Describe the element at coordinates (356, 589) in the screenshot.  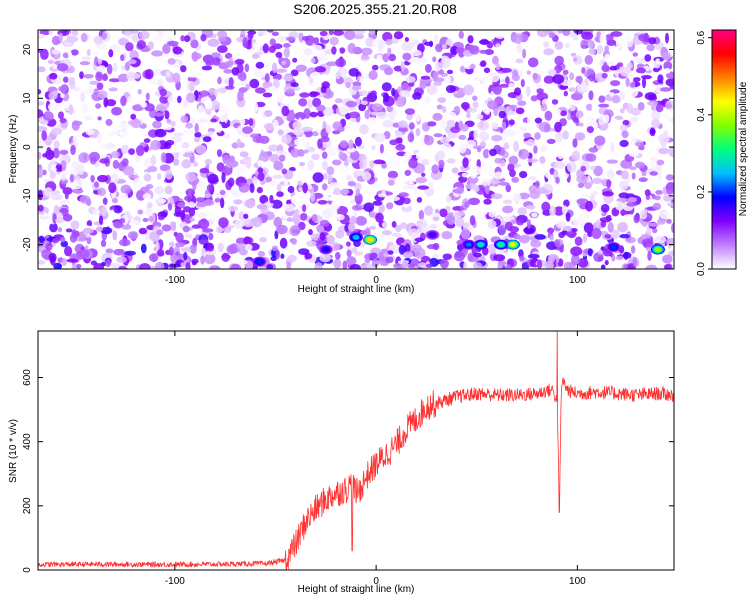
I see `snr-x-axis-label: Height of straight line (km)` at that location.